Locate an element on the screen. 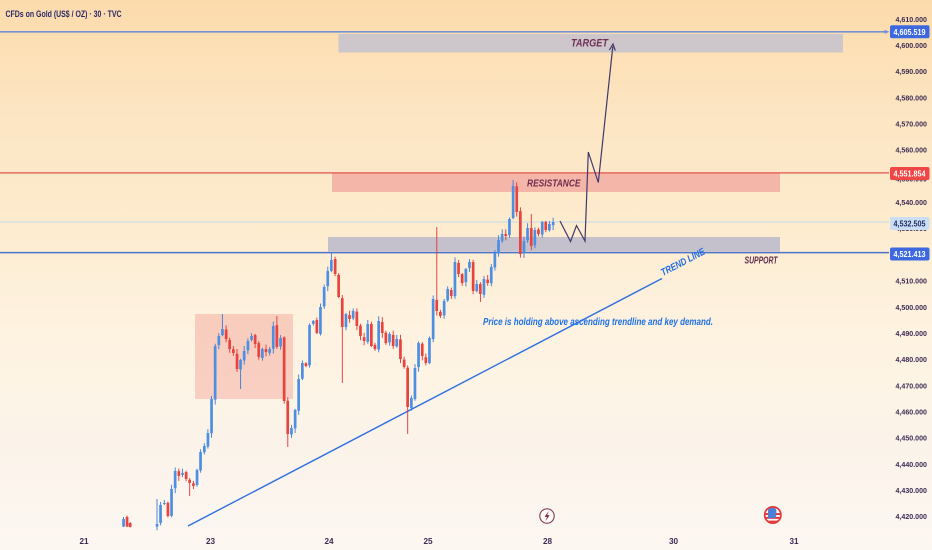 The width and height of the screenshot is (932, 550). svg-text: 4,560.000 is located at coordinates (912, 150).